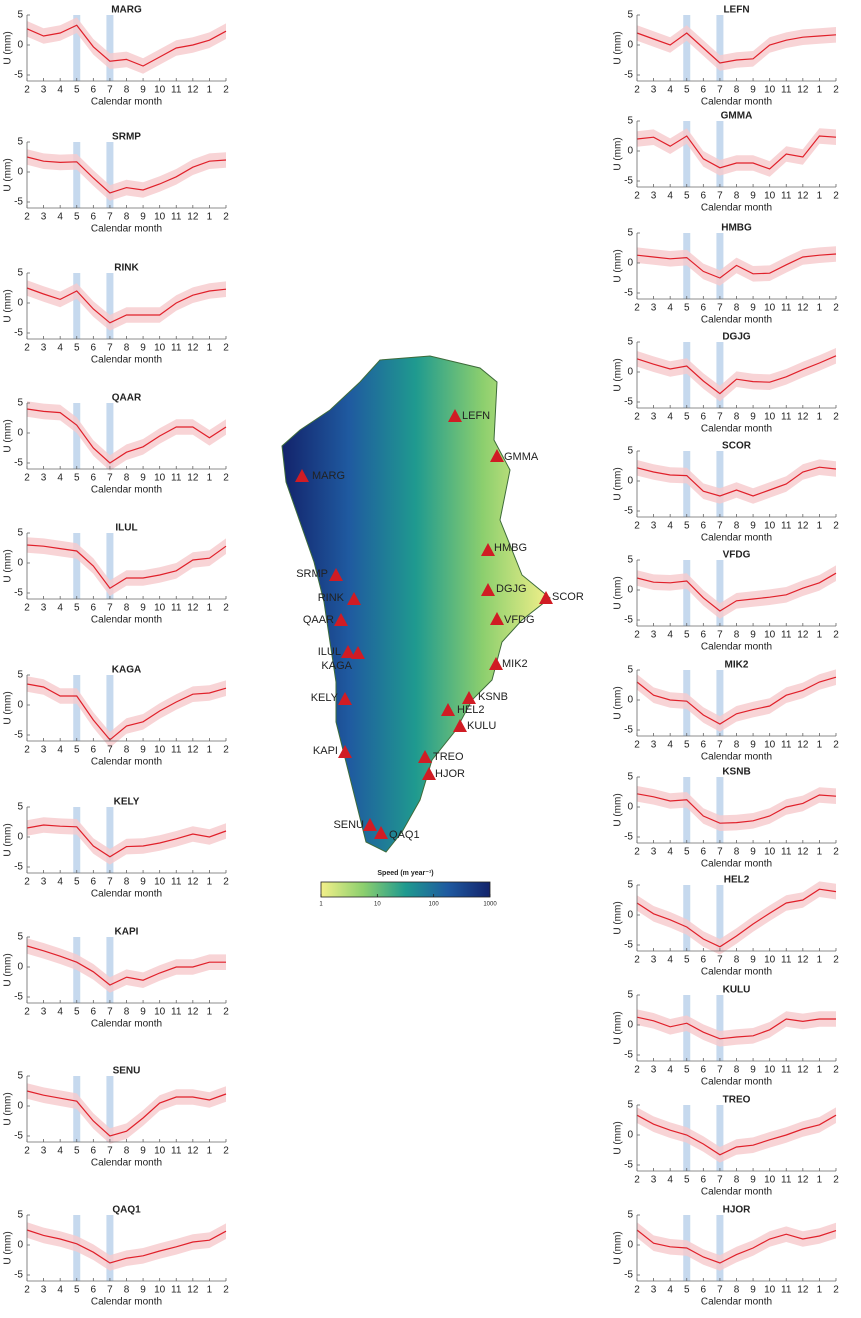 Image resolution: width=861 pixels, height=1318 pixels. I want to click on chart-title: GMMA, so click(737, 116).